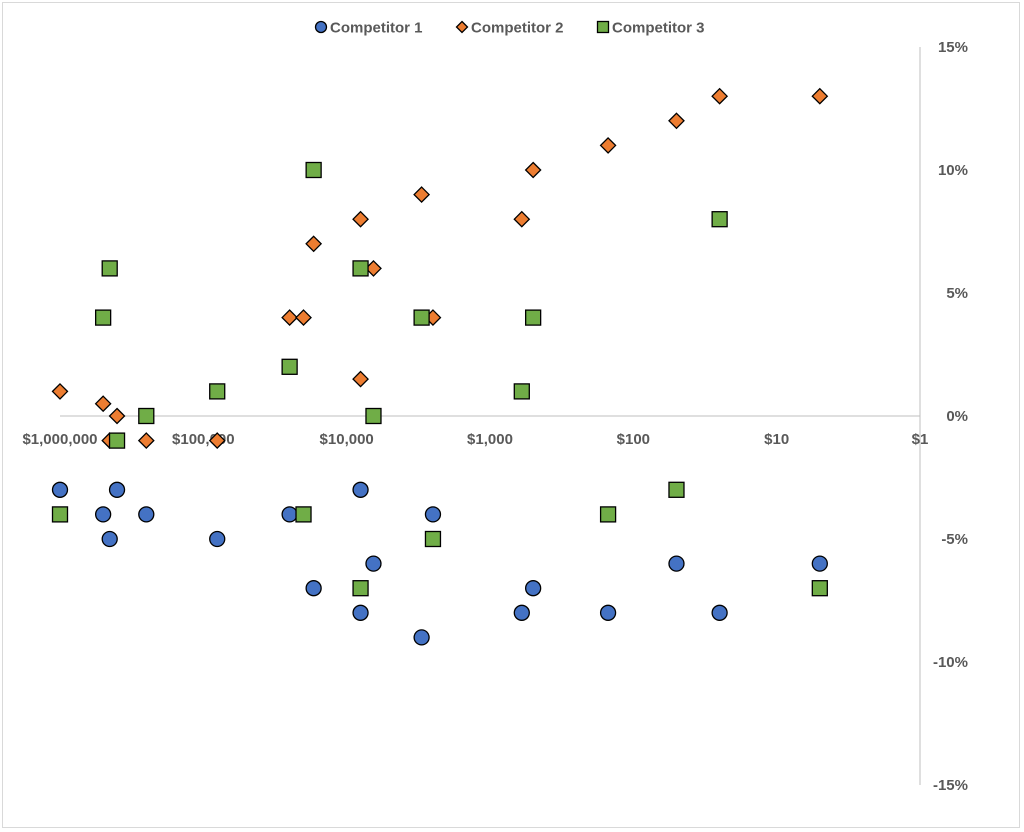 The width and height of the screenshot is (1024, 832). What do you see at coordinates (59, 439) in the screenshot?
I see `x-tick-label: $1,000,000` at bounding box center [59, 439].